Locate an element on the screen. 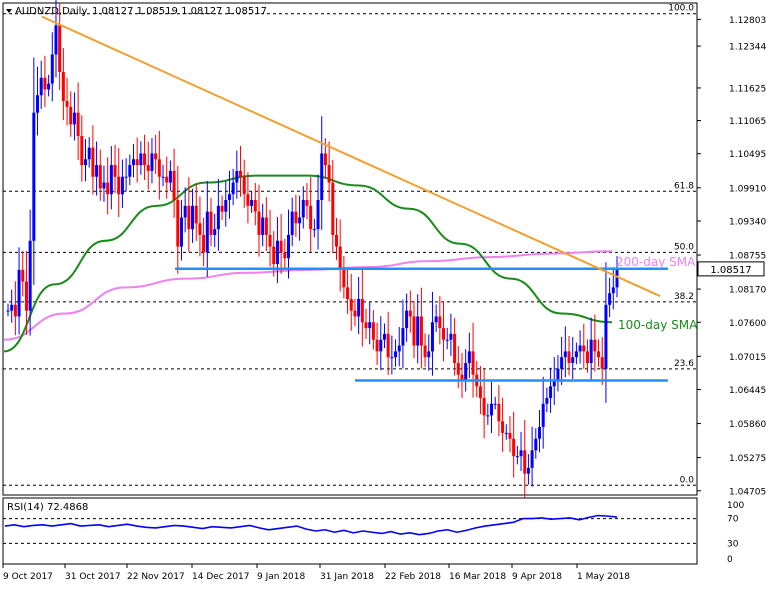  current-price-label: 1.08517 is located at coordinates (730, 270).